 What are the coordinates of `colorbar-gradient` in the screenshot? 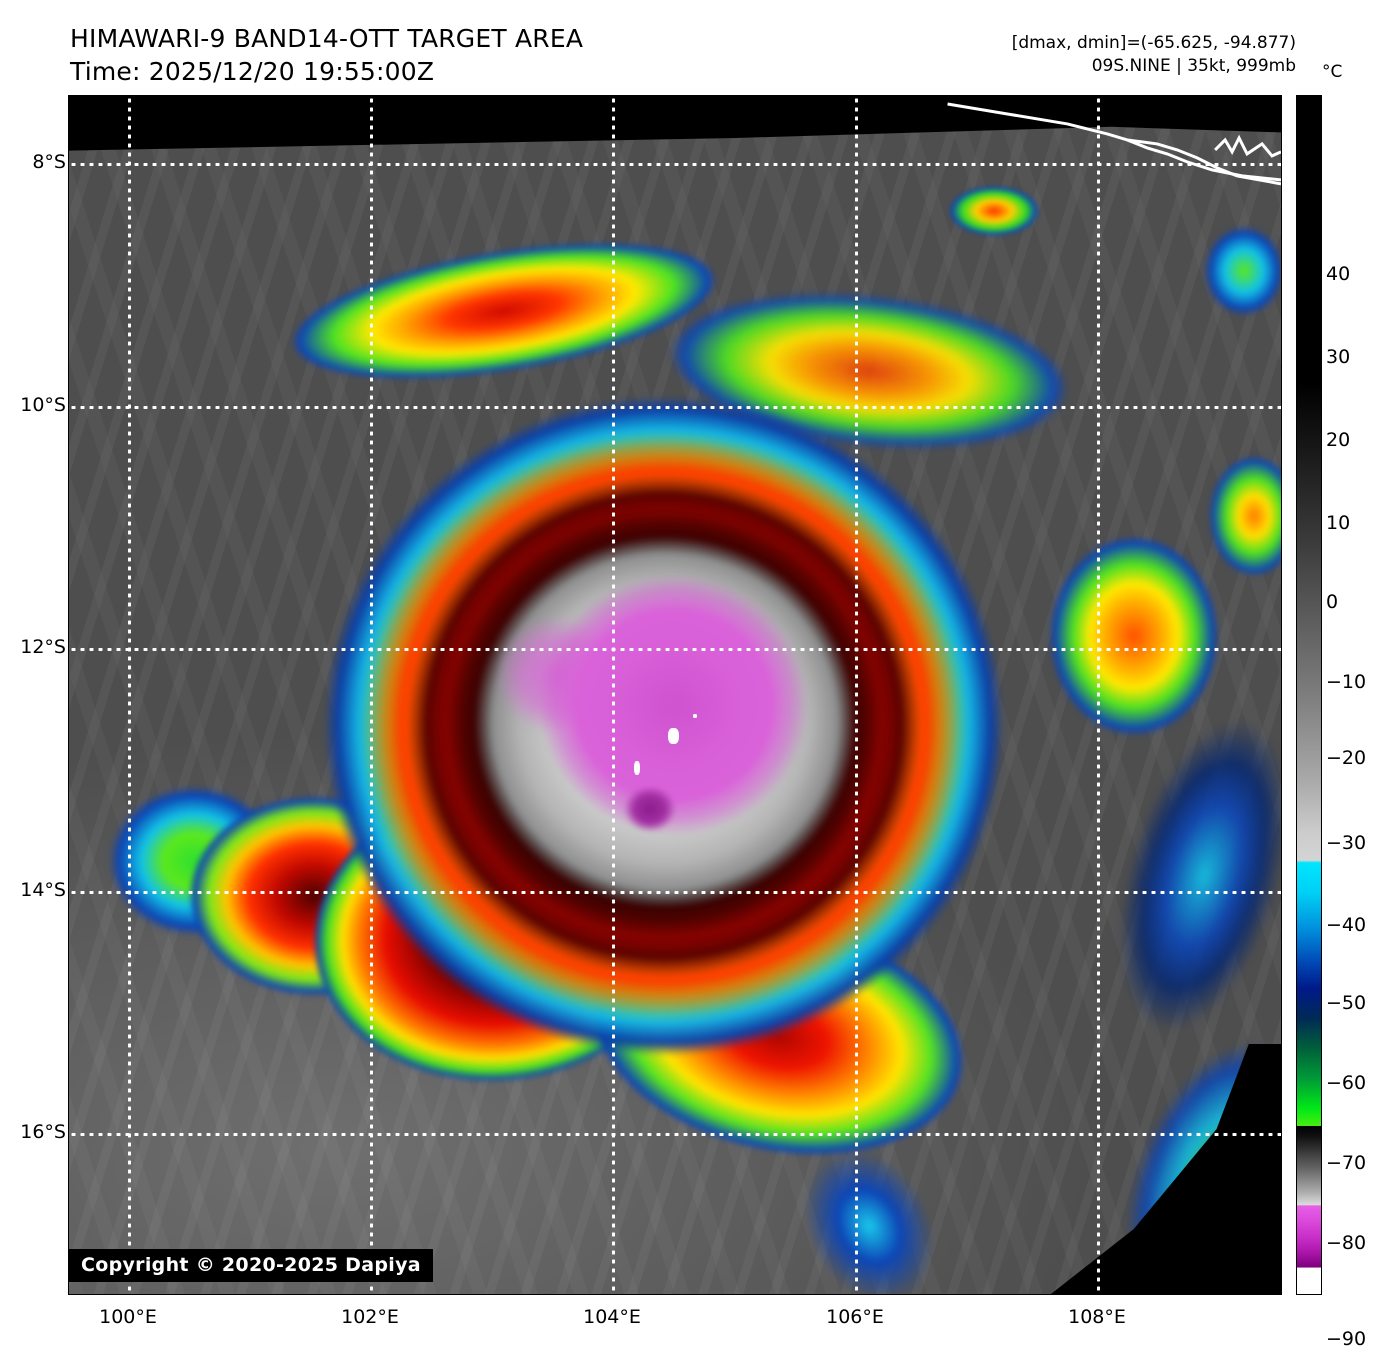 It's located at (1309, 695).